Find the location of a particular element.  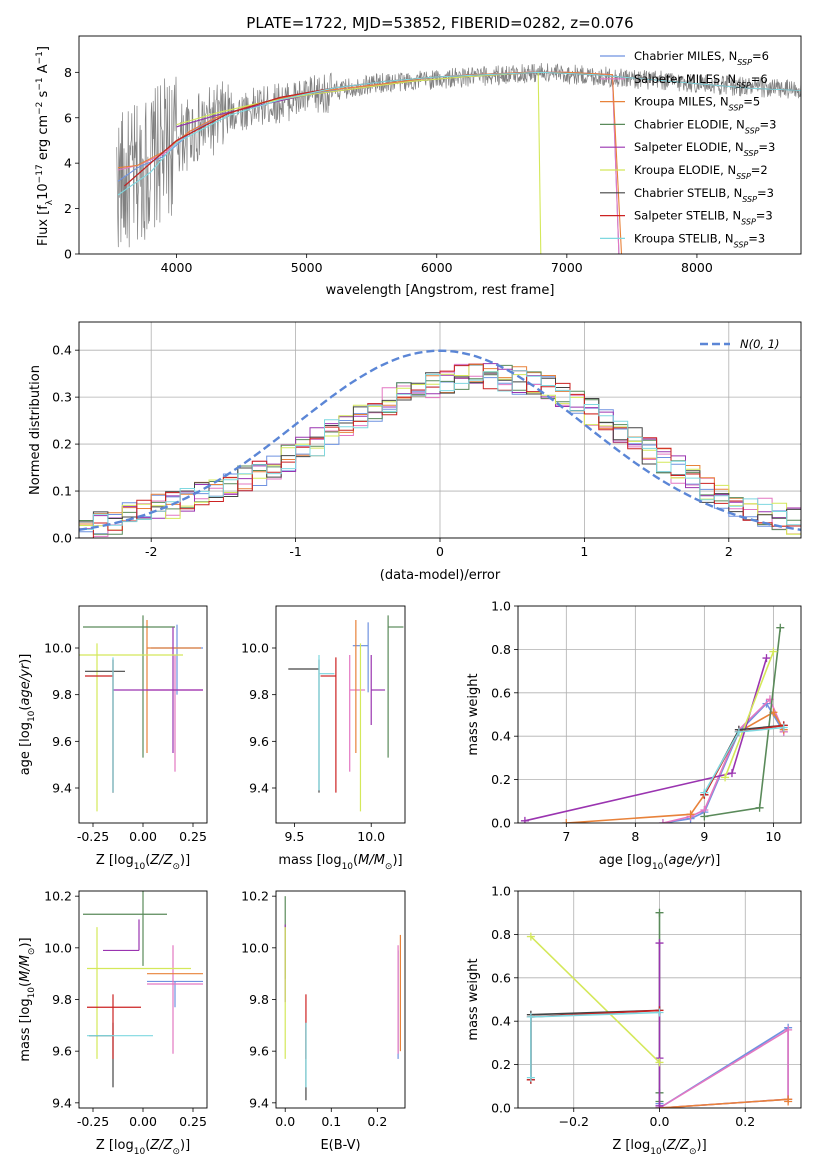

x-tick-label: 0.0 is located at coordinates (285, 1121).